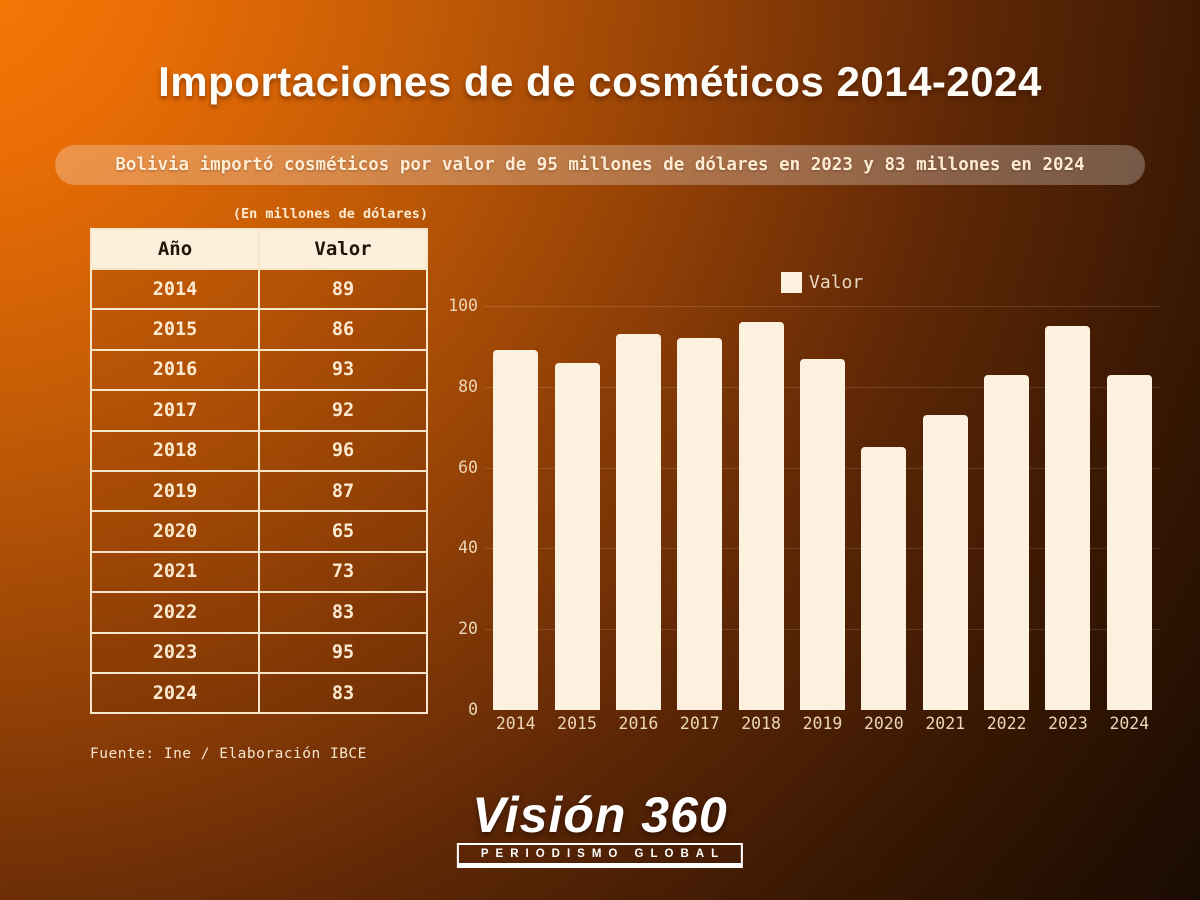  I want to click on cell-value: 86, so click(343, 329).